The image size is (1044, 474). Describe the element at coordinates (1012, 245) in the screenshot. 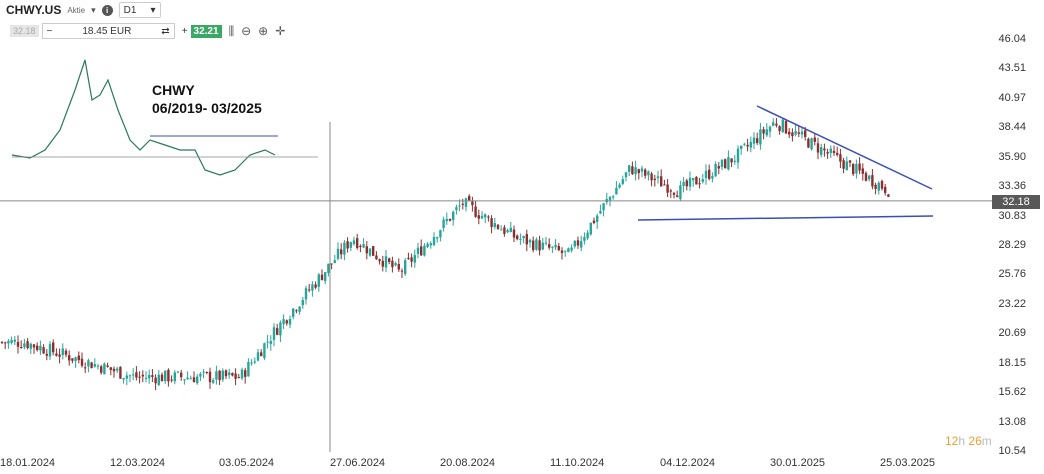

I see `y-tick-label: 28.29` at that location.